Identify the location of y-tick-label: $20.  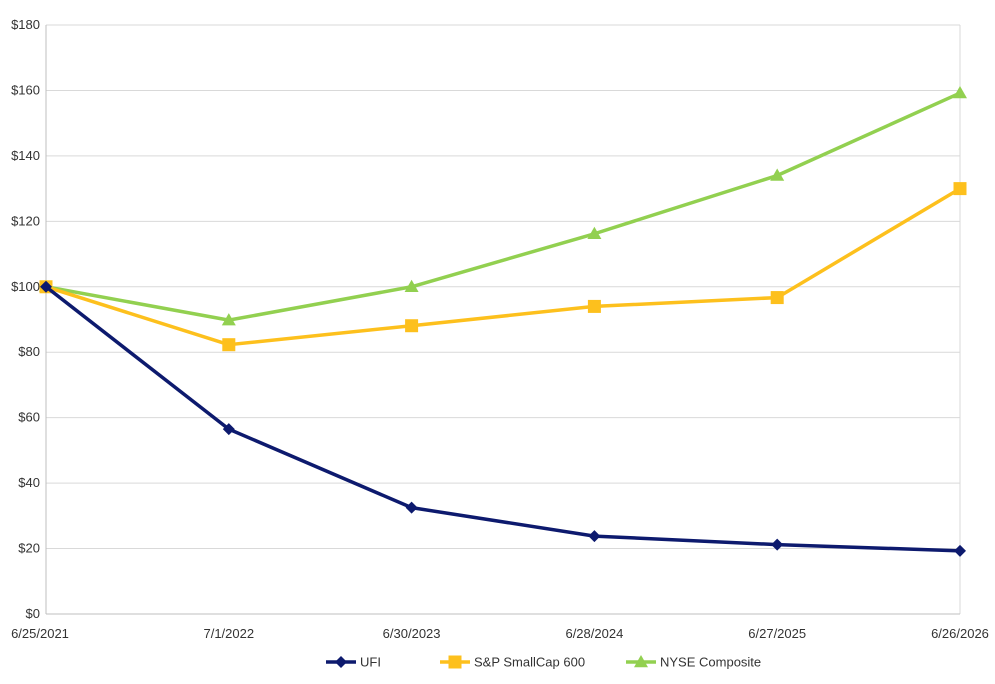
(29, 548).